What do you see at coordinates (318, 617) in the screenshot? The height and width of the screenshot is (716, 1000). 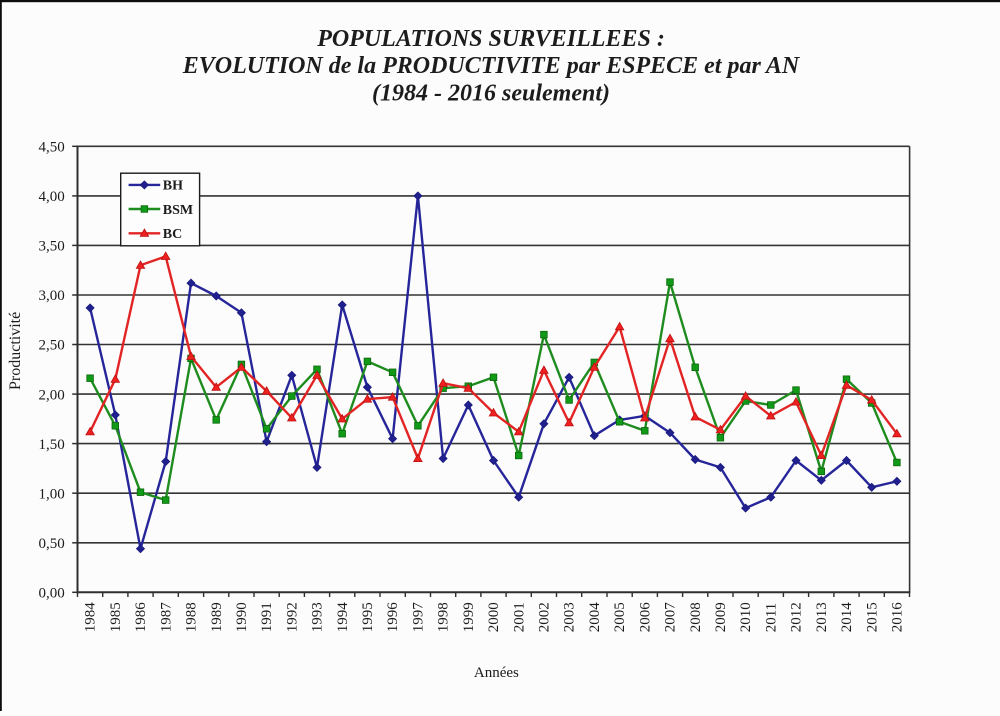 I see `svg-text: 1993` at bounding box center [318, 617].